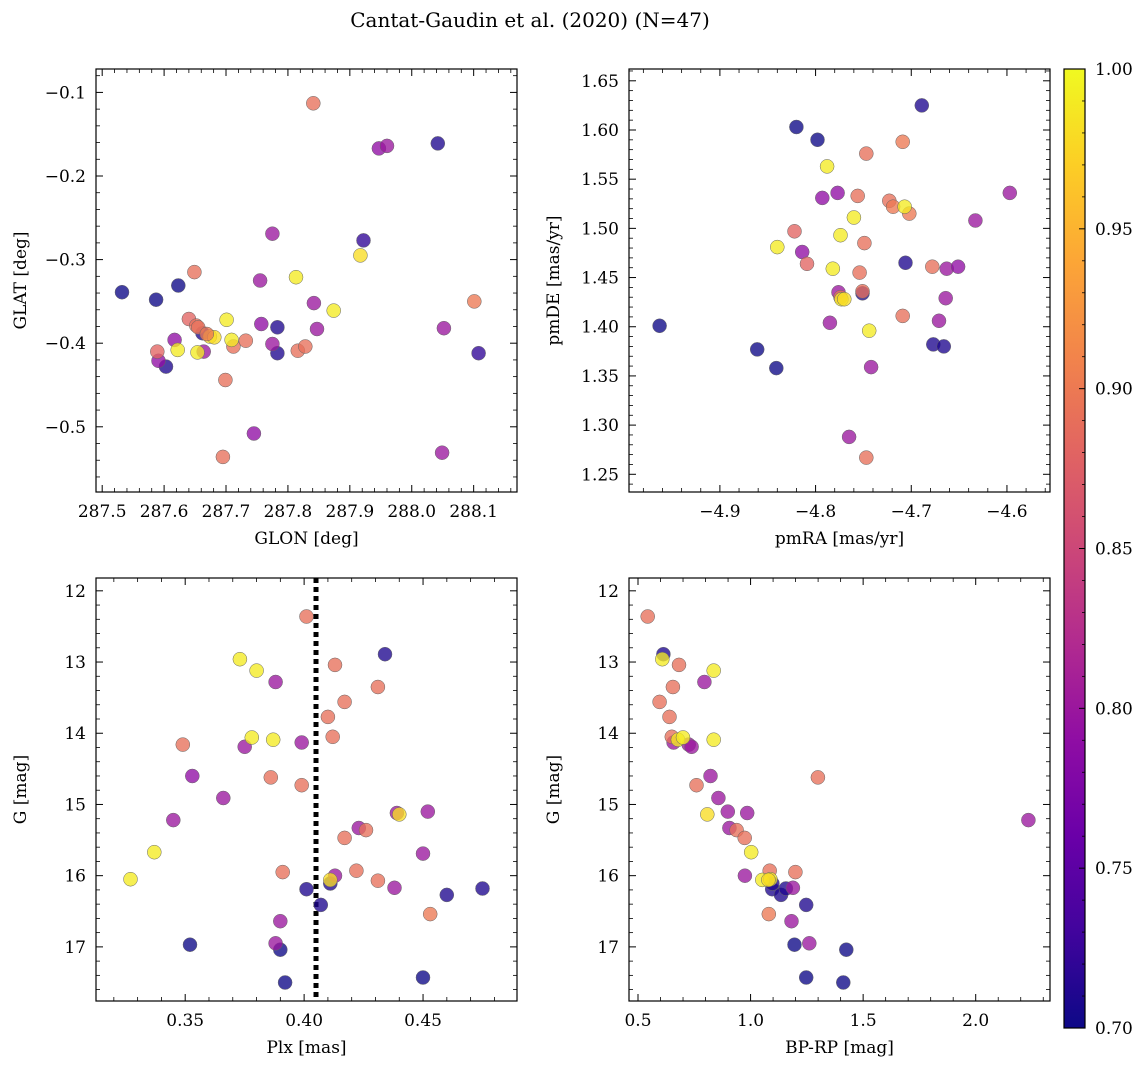  Describe the element at coordinates (600, 279) in the screenshot. I see `y-tick-label: 1.45` at that location.